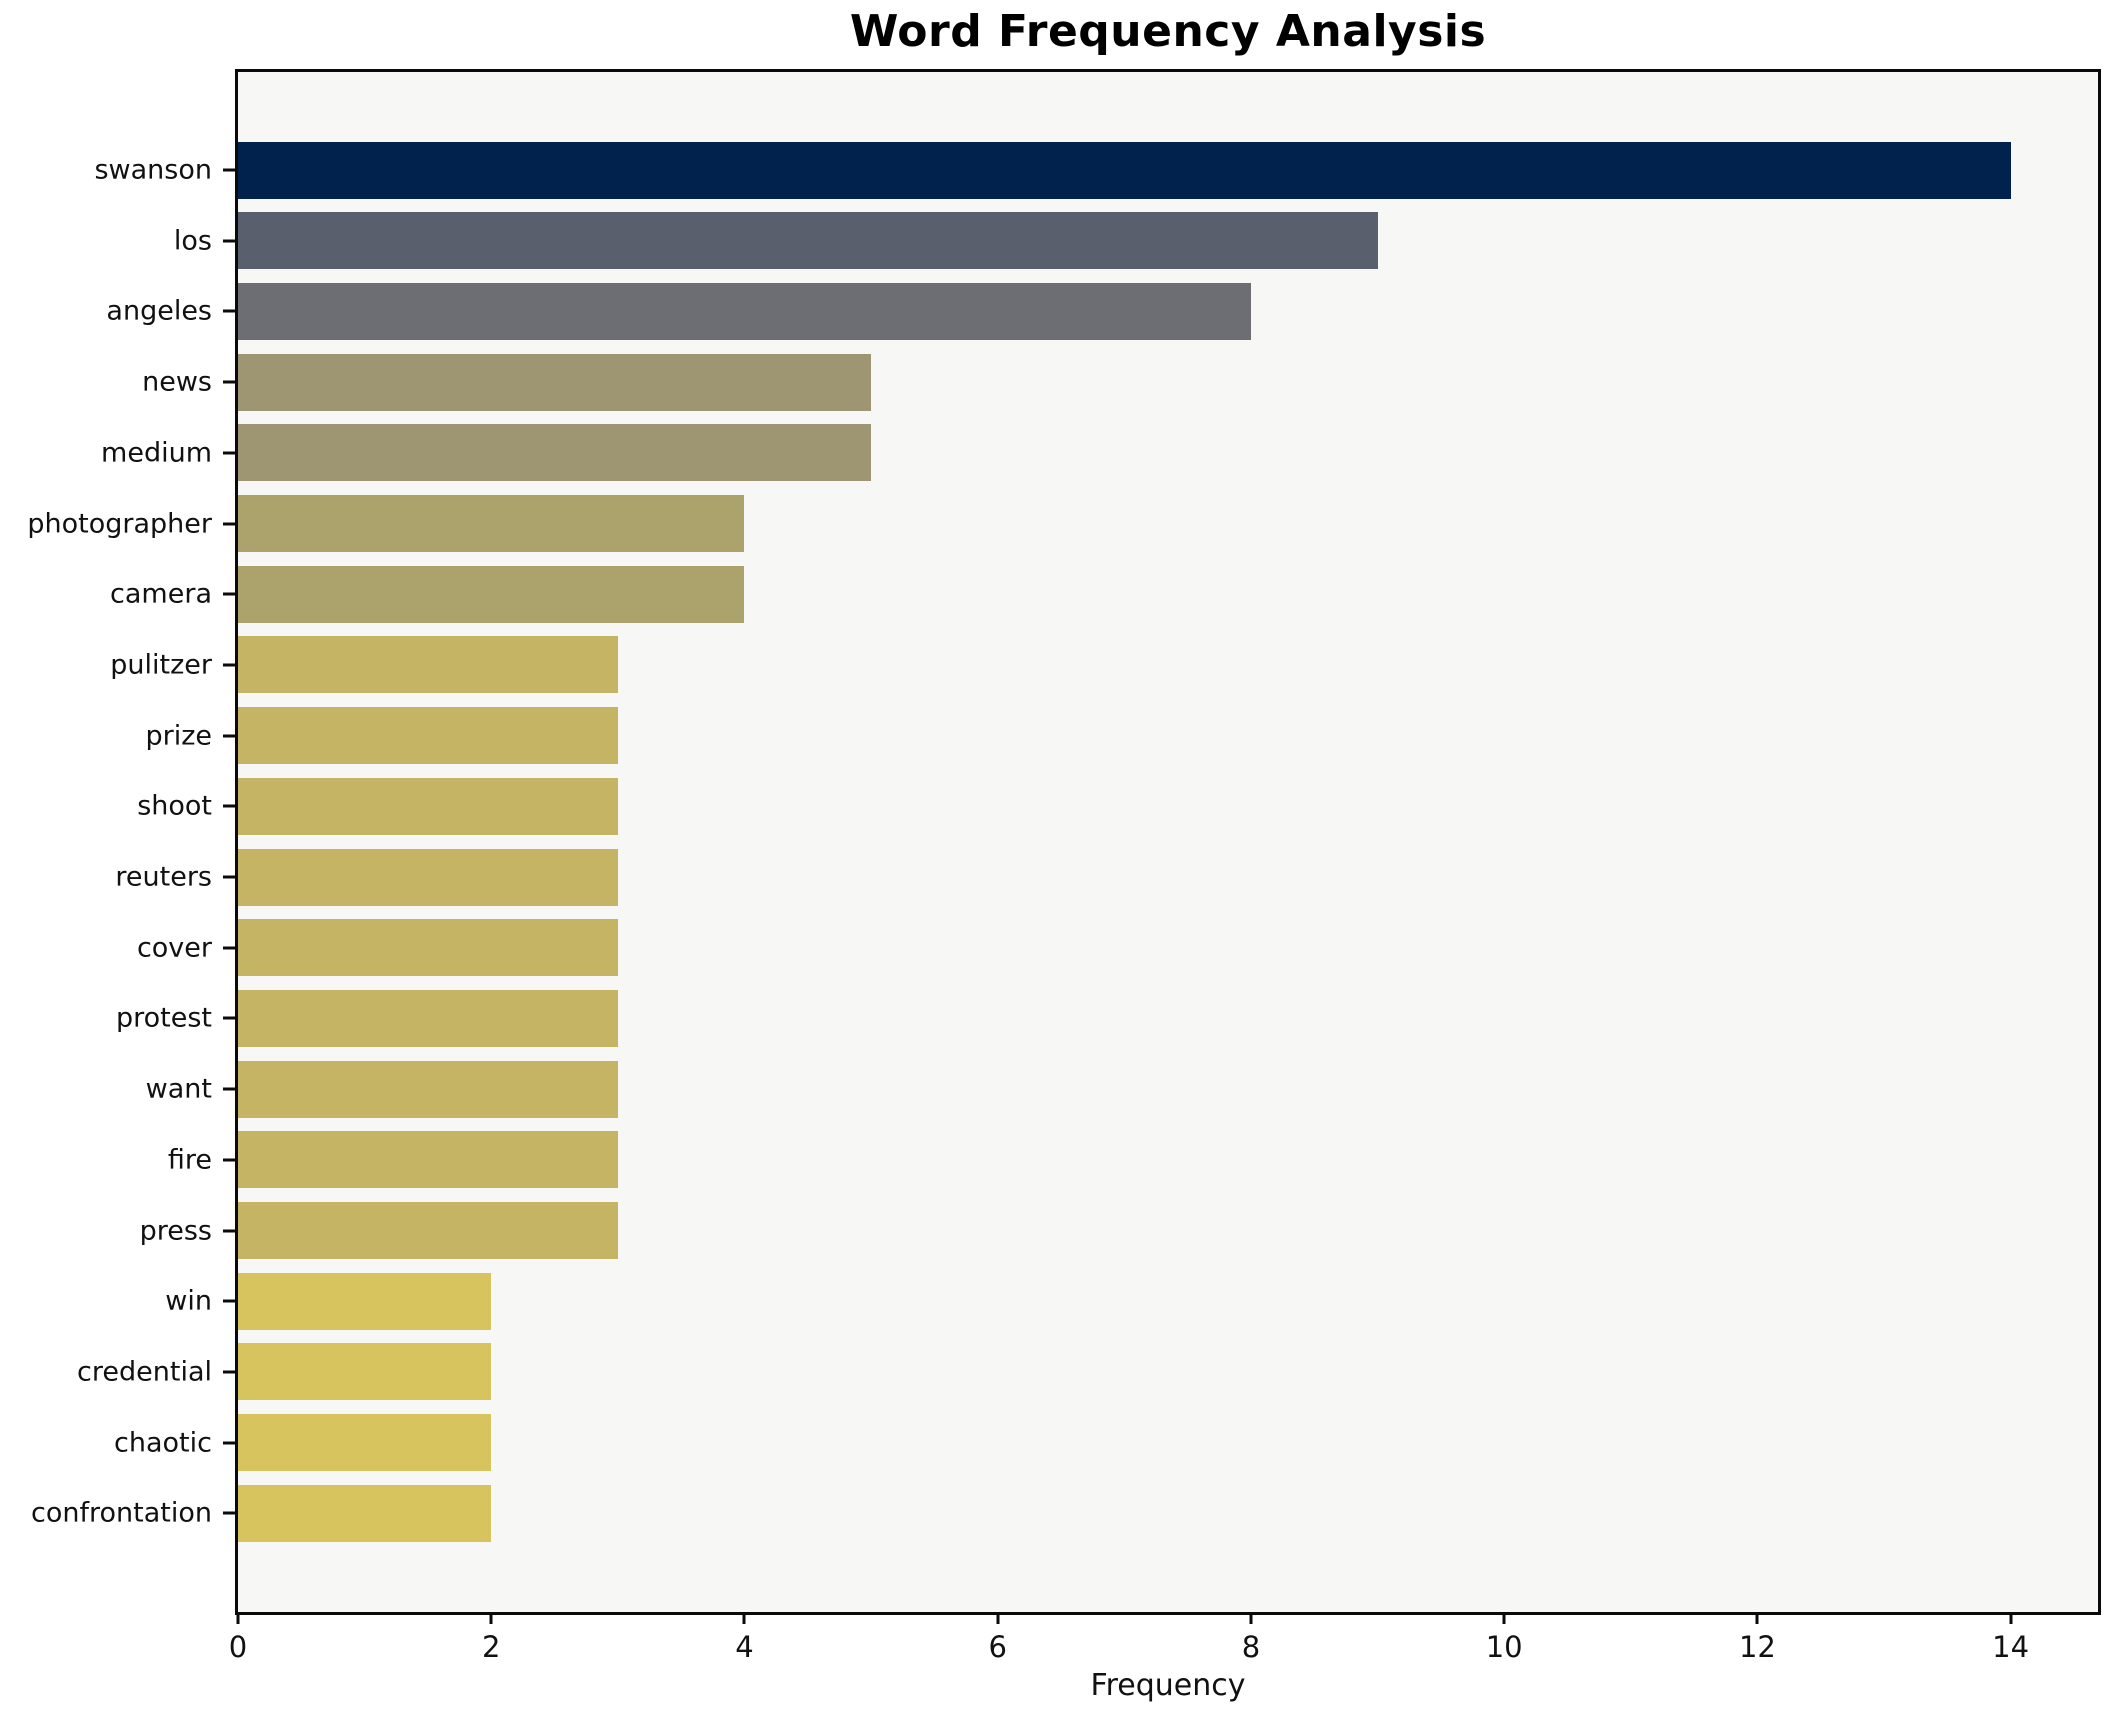 Image resolution: width=2118 pixels, height=1722 pixels. I want to click on ytick-label-medium: medium, so click(156, 453).